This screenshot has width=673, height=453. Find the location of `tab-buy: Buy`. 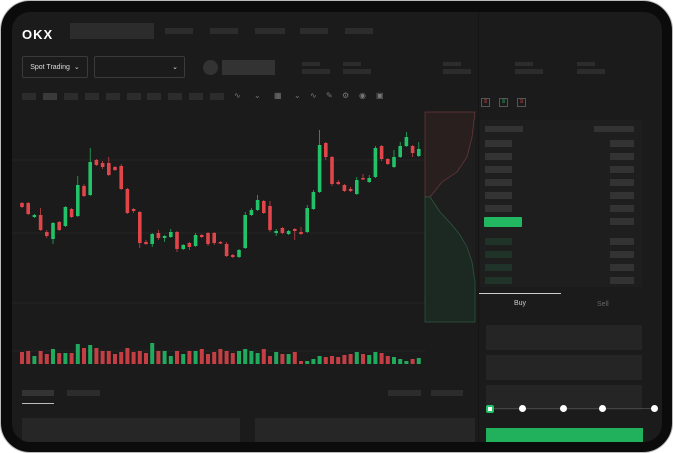

tab-buy: Buy is located at coordinates (520, 303).